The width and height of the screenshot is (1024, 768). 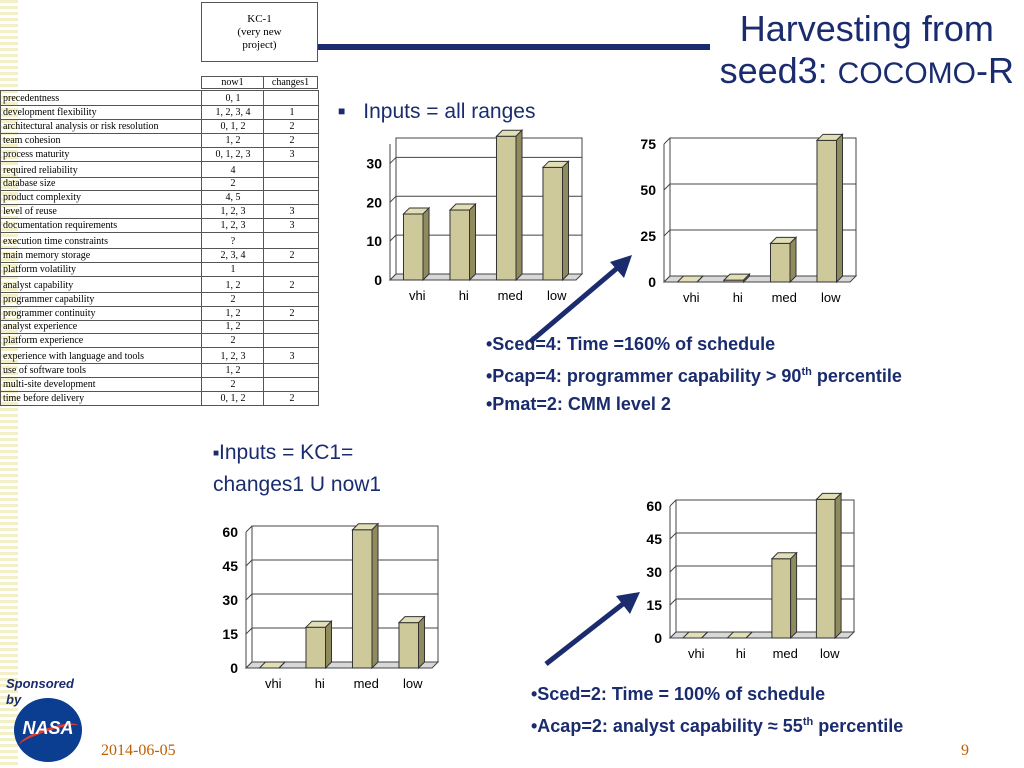 What do you see at coordinates (694, 404) in the screenshot?
I see `note-line: •Pmat=2: CMM level 2` at bounding box center [694, 404].